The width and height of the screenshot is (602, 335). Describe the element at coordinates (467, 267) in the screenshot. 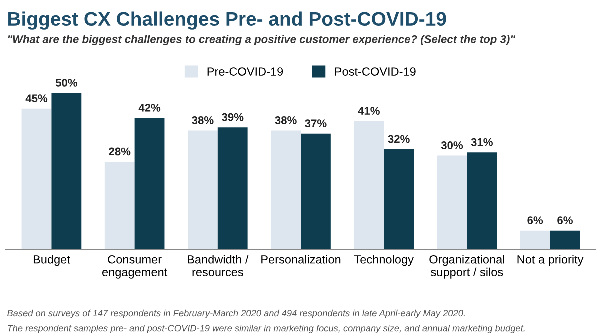

I see `x-tick-label: Organizational support / silos` at that location.